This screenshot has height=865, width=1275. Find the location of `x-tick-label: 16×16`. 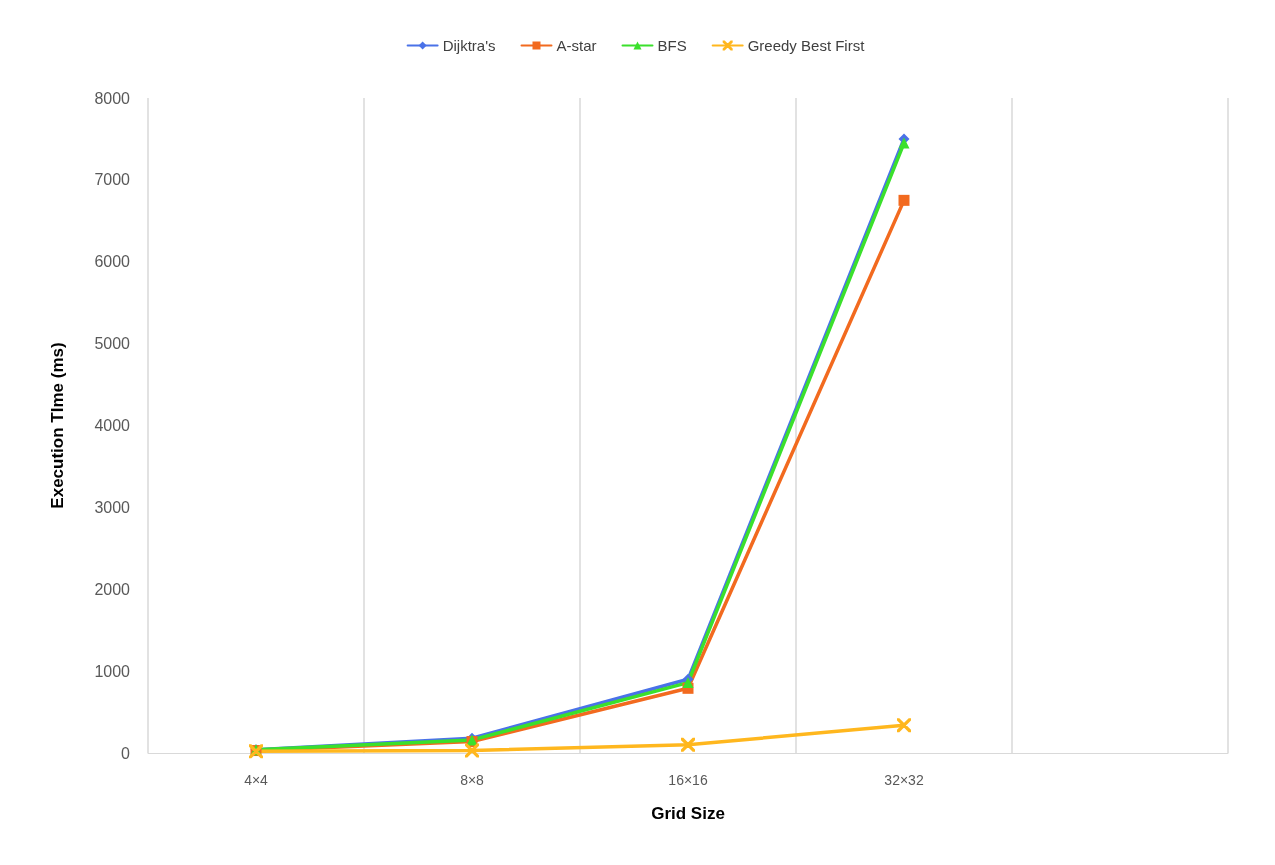

x-tick-label: 16×16 is located at coordinates (688, 780).